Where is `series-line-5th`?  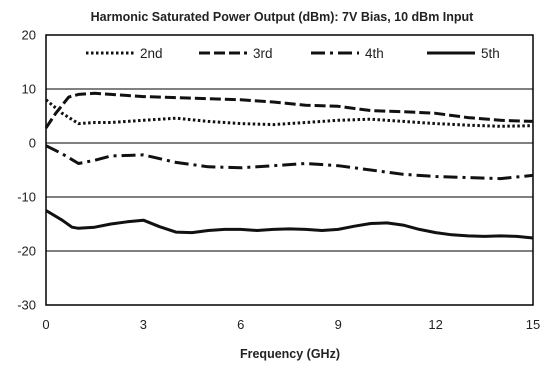
series-line-5th is located at coordinates (289, 224).